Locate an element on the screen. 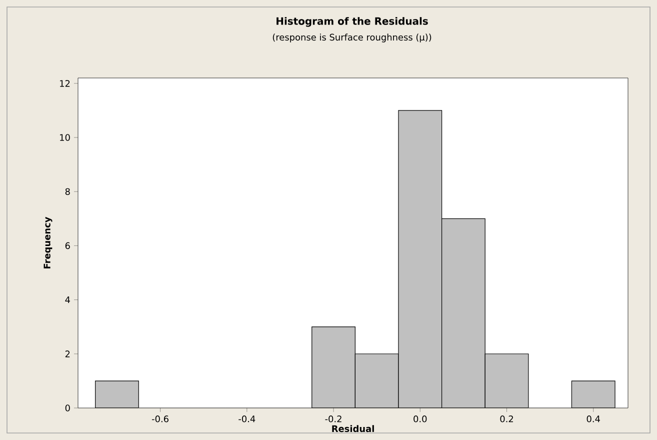  y-tick-label: 2 is located at coordinates (67, 354).